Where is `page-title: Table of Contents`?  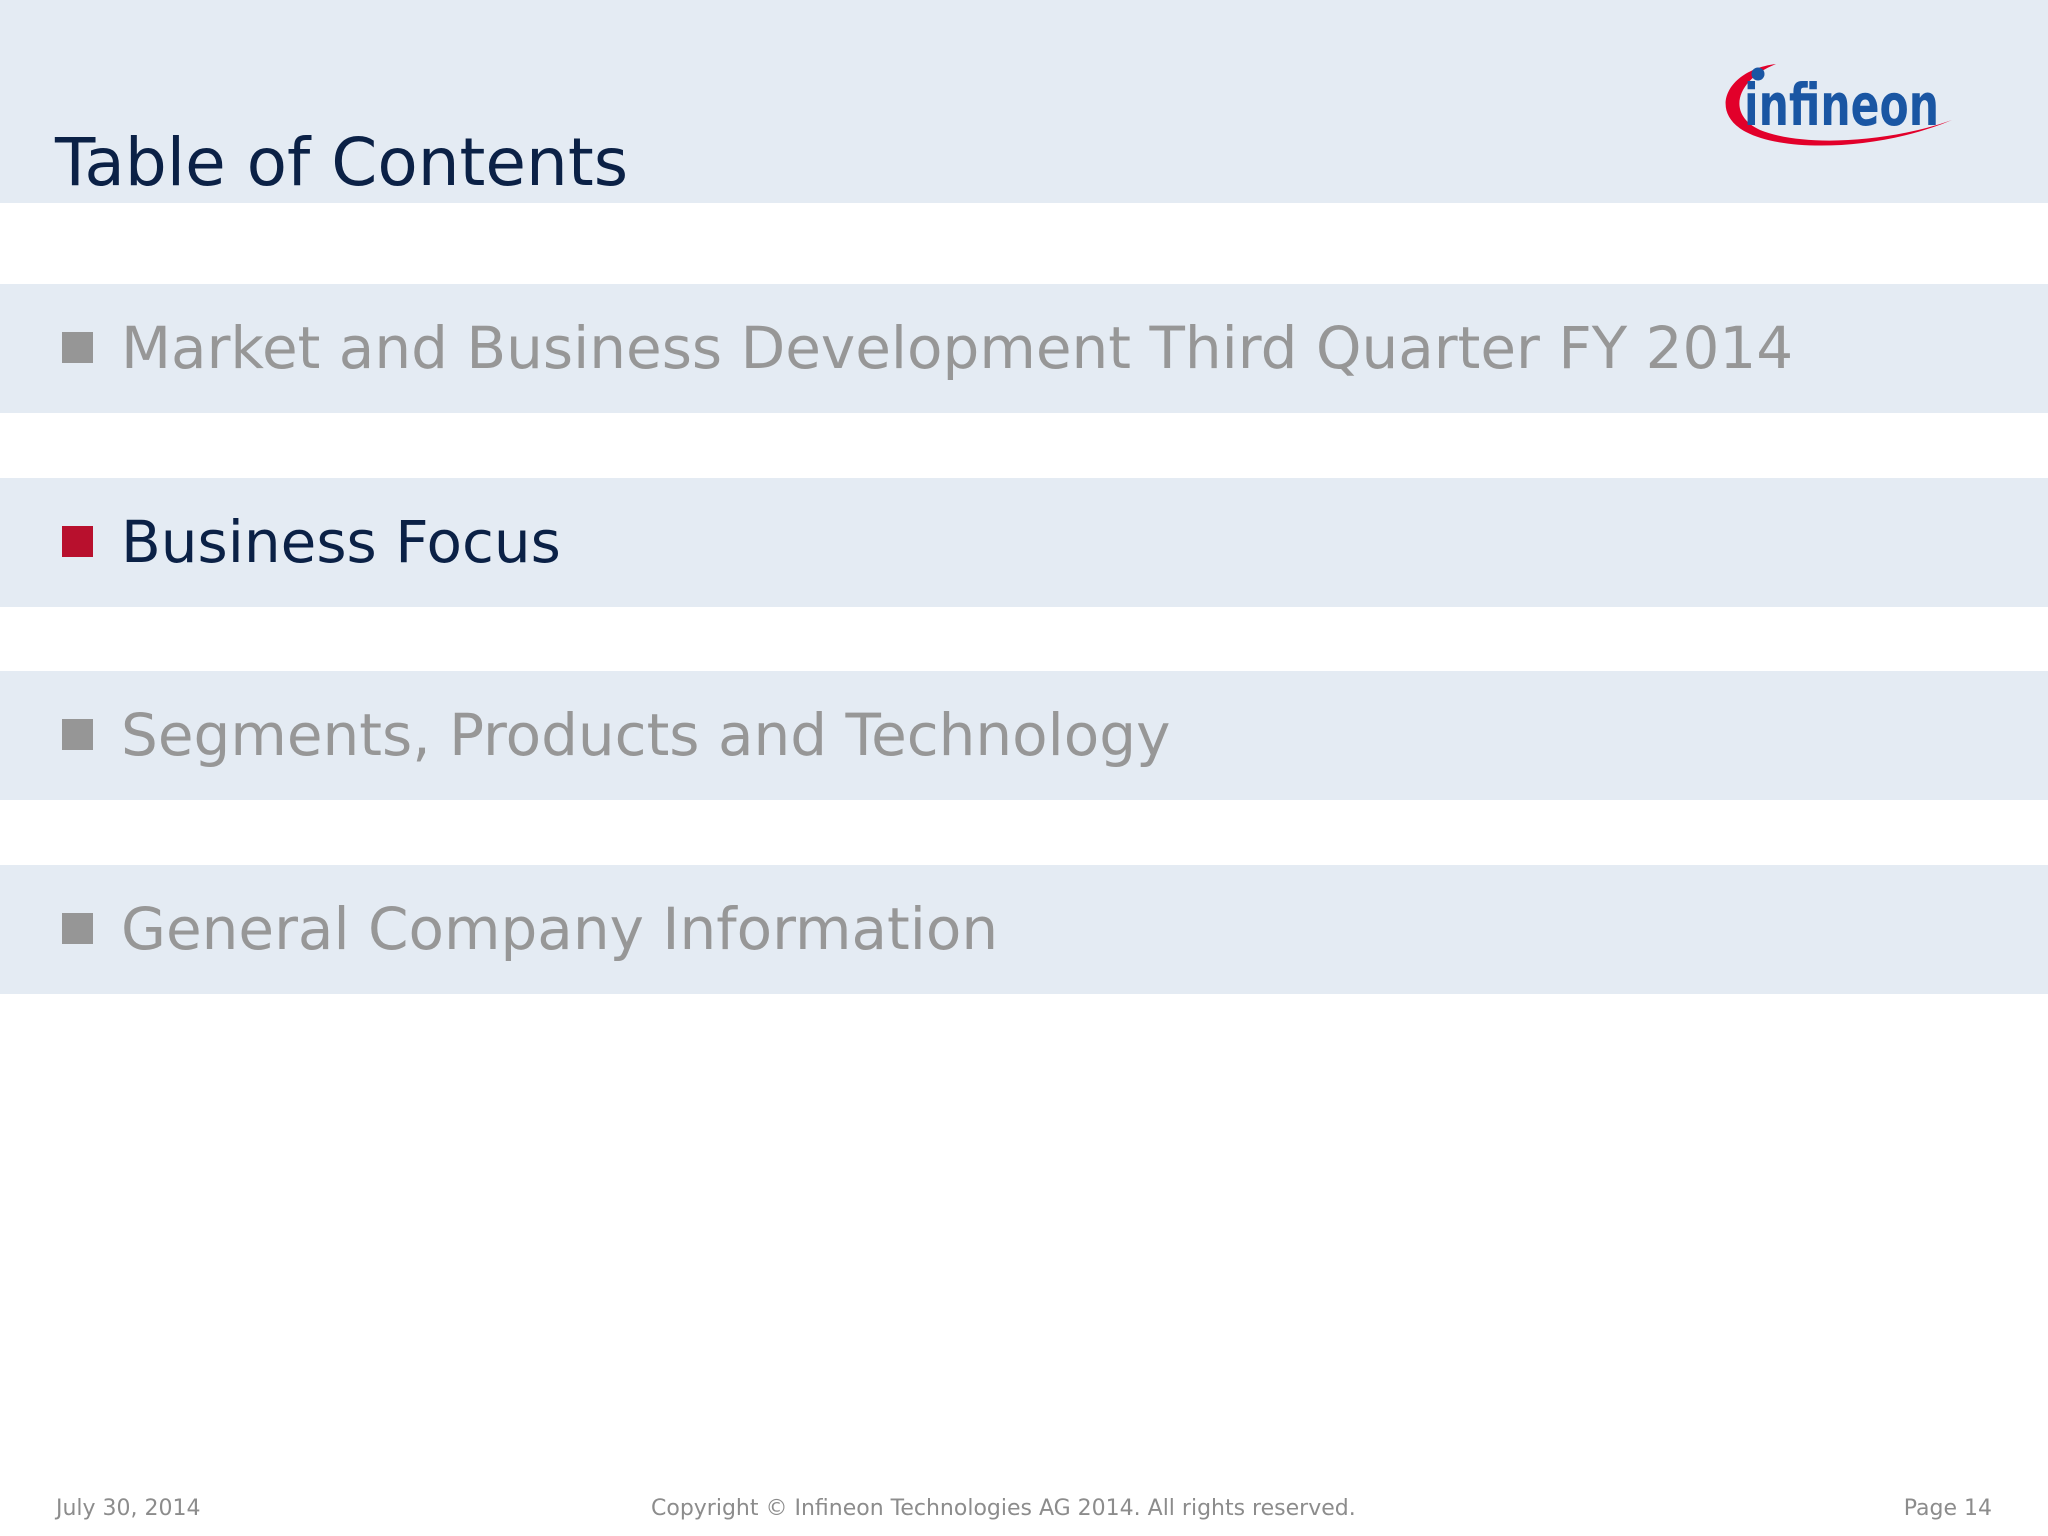 page-title: Table of Contents is located at coordinates (342, 162).